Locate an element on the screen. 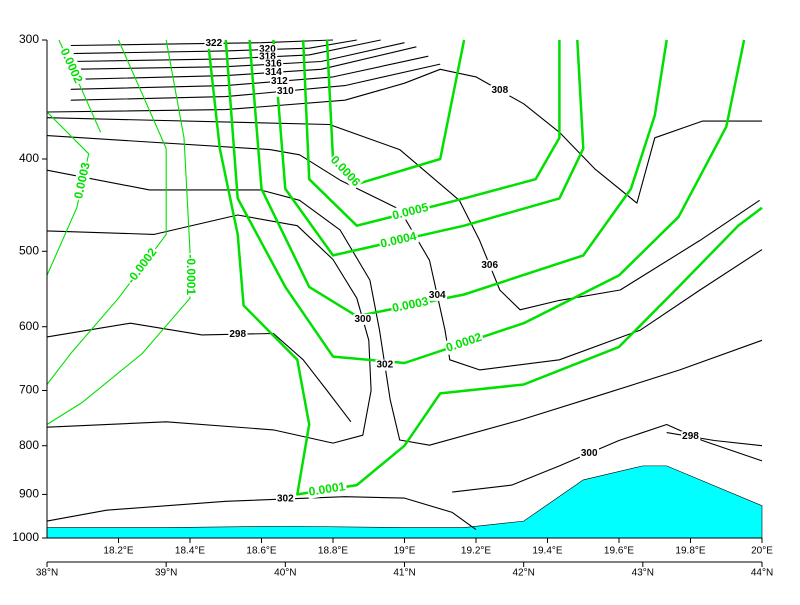 The height and width of the screenshot is (605, 800). y-tick-label: 500 is located at coordinates (29, 250).